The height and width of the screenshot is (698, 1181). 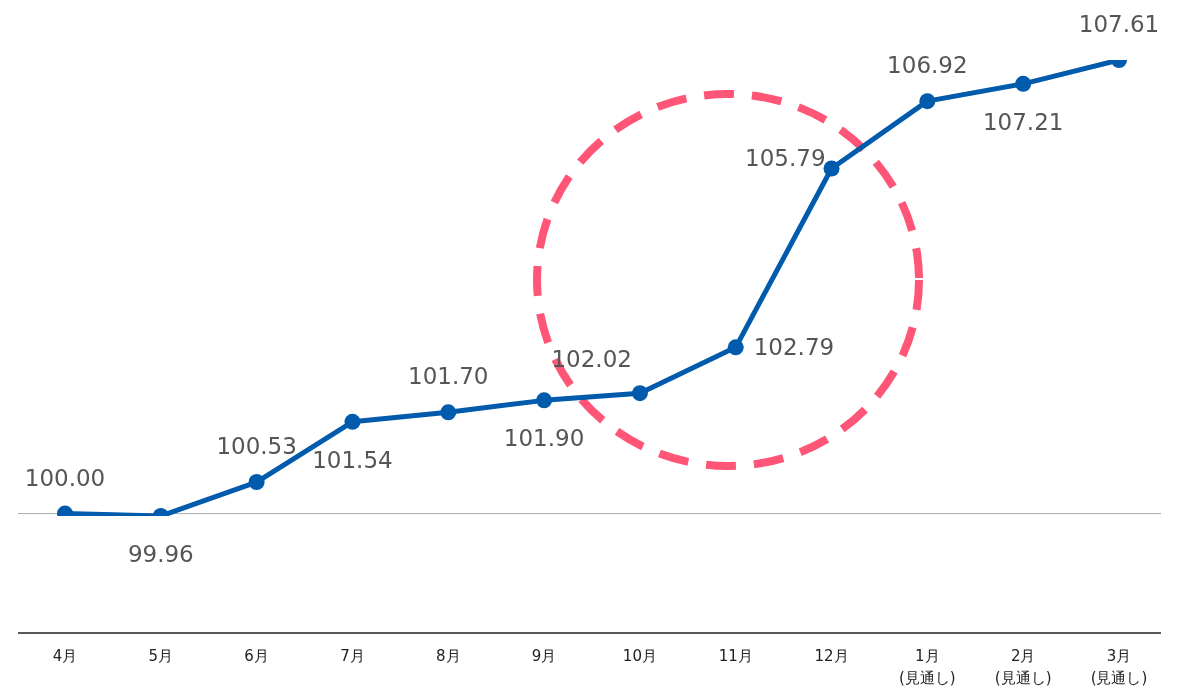 What do you see at coordinates (65, 477) in the screenshot?
I see `data-label: 100.00` at bounding box center [65, 477].